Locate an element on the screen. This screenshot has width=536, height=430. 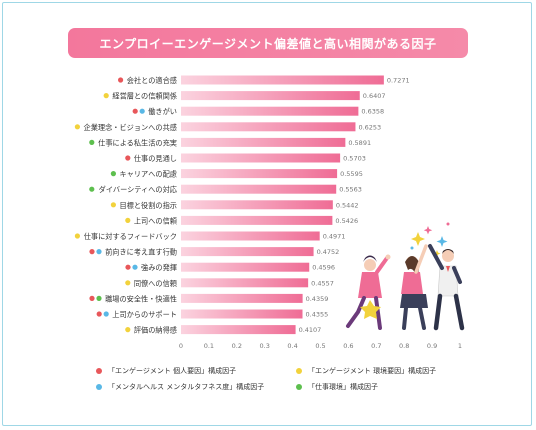
value-label: 0.4107 is located at coordinates (310, 330).